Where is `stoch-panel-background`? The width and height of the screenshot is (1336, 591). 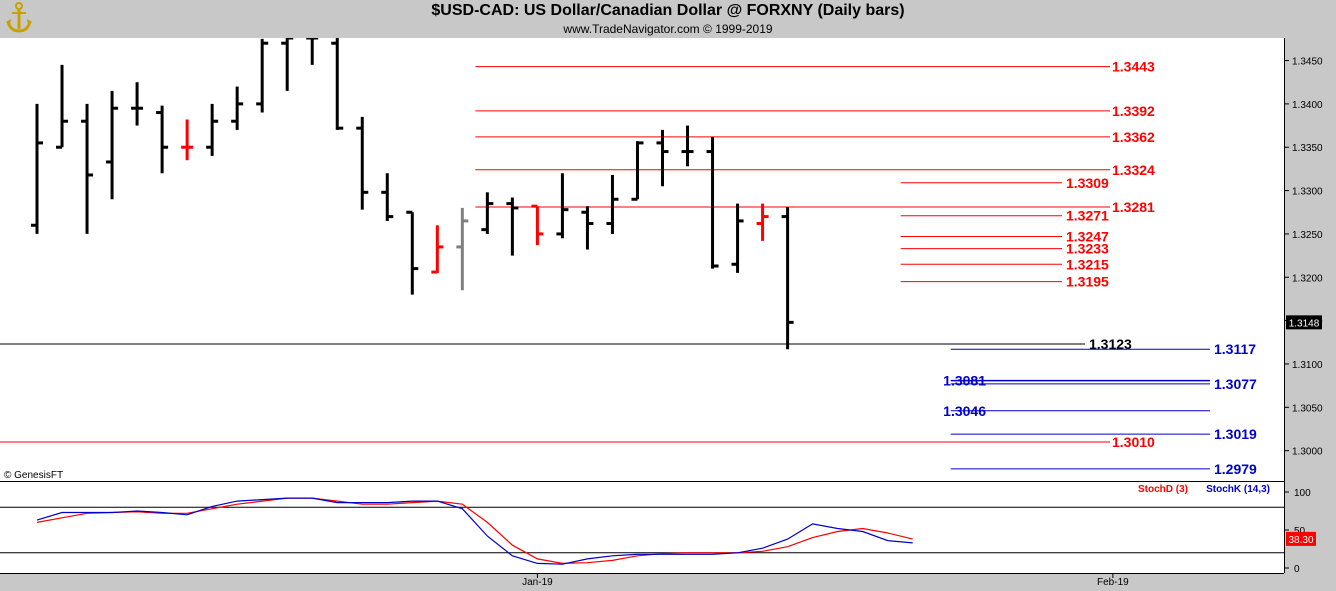 stoch-panel-background is located at coordinates (642, 527).